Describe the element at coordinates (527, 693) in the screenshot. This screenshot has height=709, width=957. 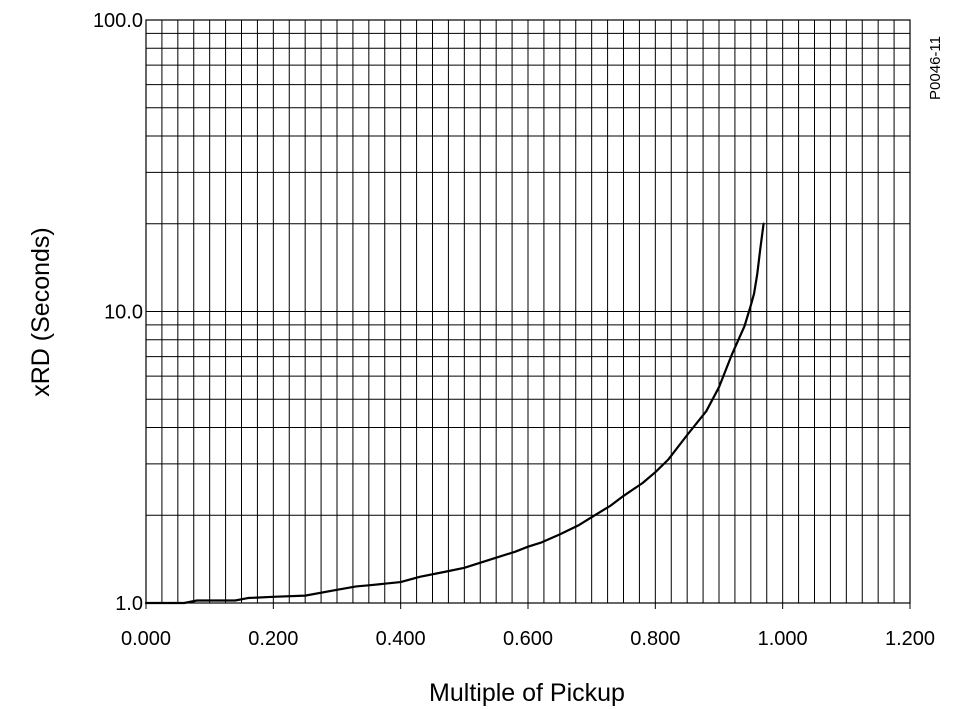
I see `x-axis-title: Multiple of Pickup` at that location.